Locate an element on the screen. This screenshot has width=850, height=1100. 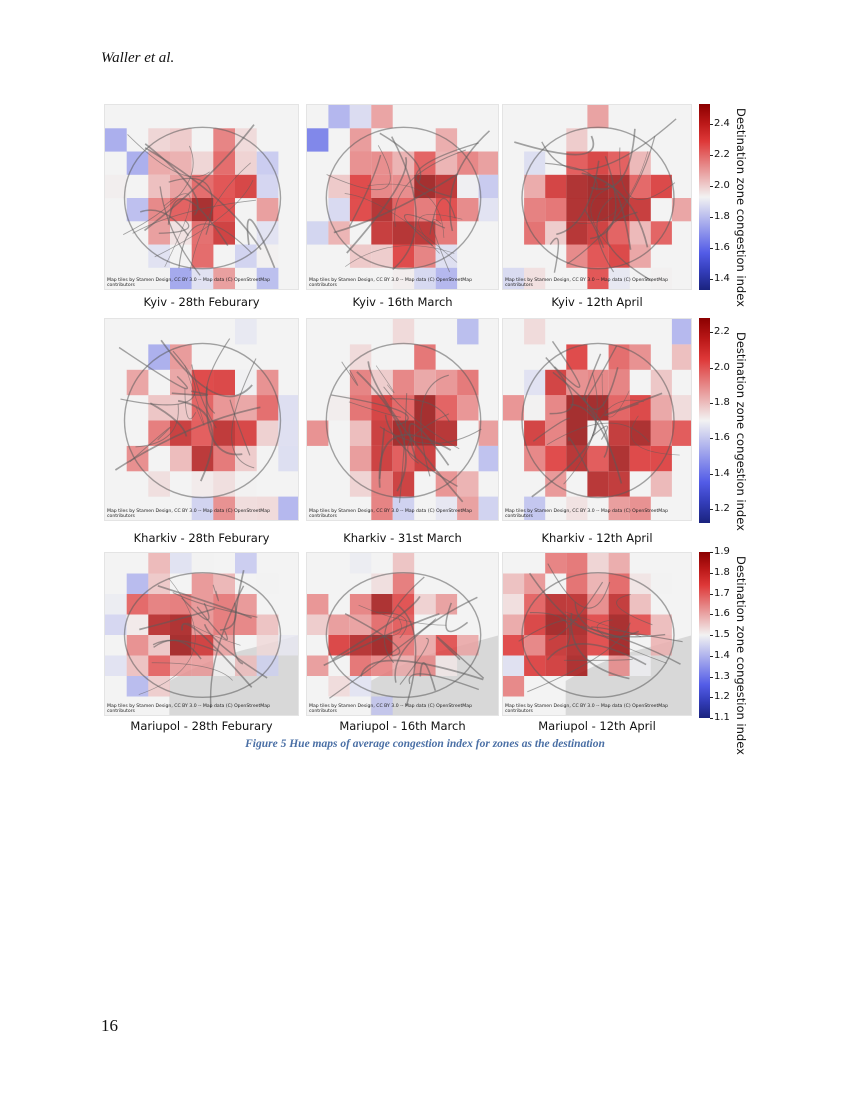
colorbar-tick-label: 1.2 is located at coordinates (722, 697).